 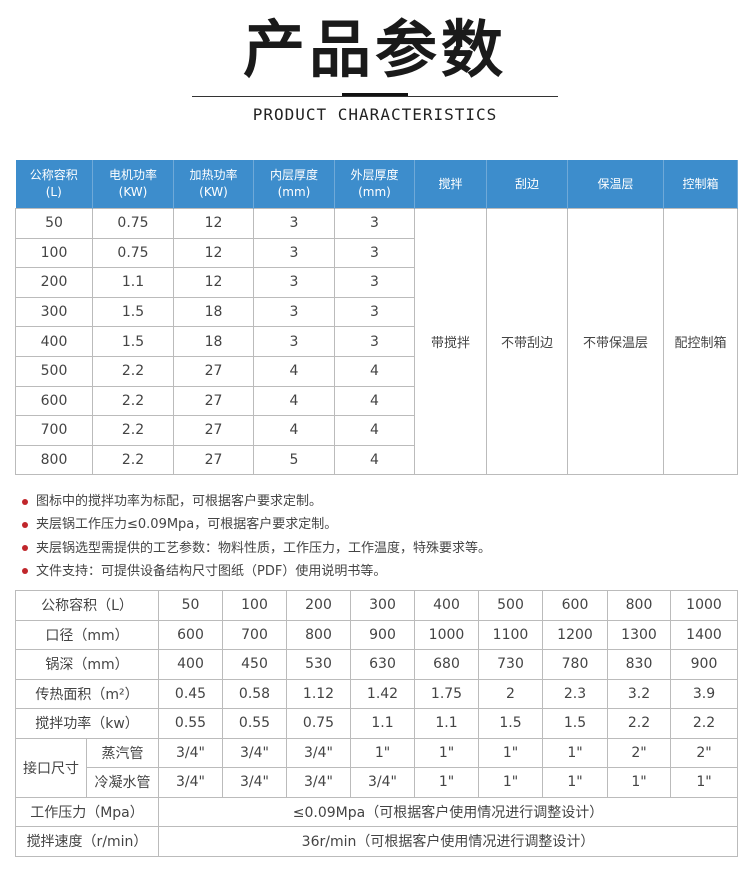 I want to click on table-cell: 1.42, so click(x=382, y=693).